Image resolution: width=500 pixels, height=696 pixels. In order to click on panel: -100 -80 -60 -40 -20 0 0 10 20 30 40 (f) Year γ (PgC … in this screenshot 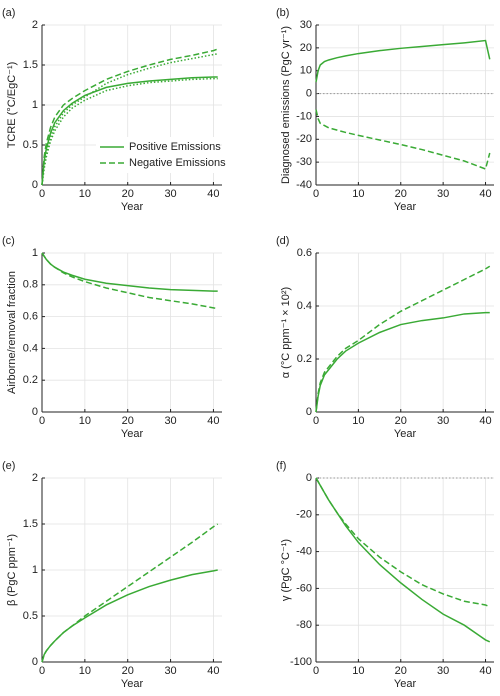, I will do `click(385, 575)`.